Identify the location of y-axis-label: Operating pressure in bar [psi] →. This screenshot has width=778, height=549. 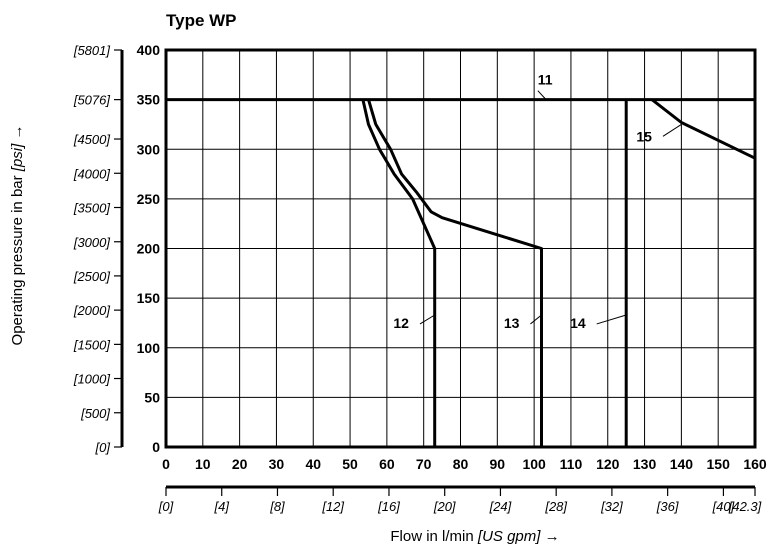
(17, 235).